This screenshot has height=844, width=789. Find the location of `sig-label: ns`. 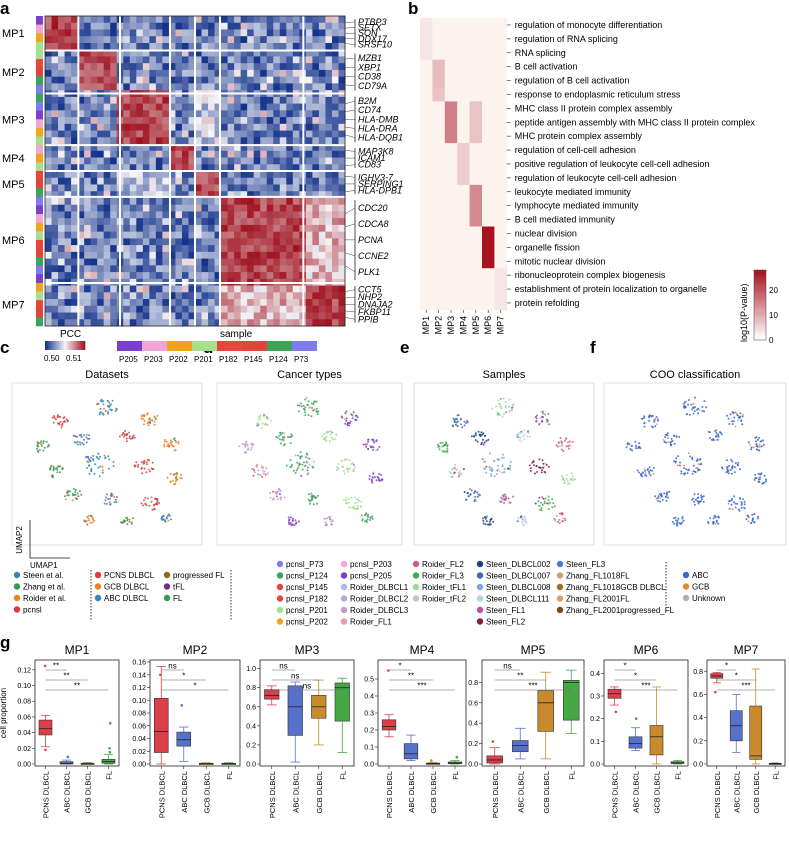

sig-label: ns is located at coordinates (307, 686).